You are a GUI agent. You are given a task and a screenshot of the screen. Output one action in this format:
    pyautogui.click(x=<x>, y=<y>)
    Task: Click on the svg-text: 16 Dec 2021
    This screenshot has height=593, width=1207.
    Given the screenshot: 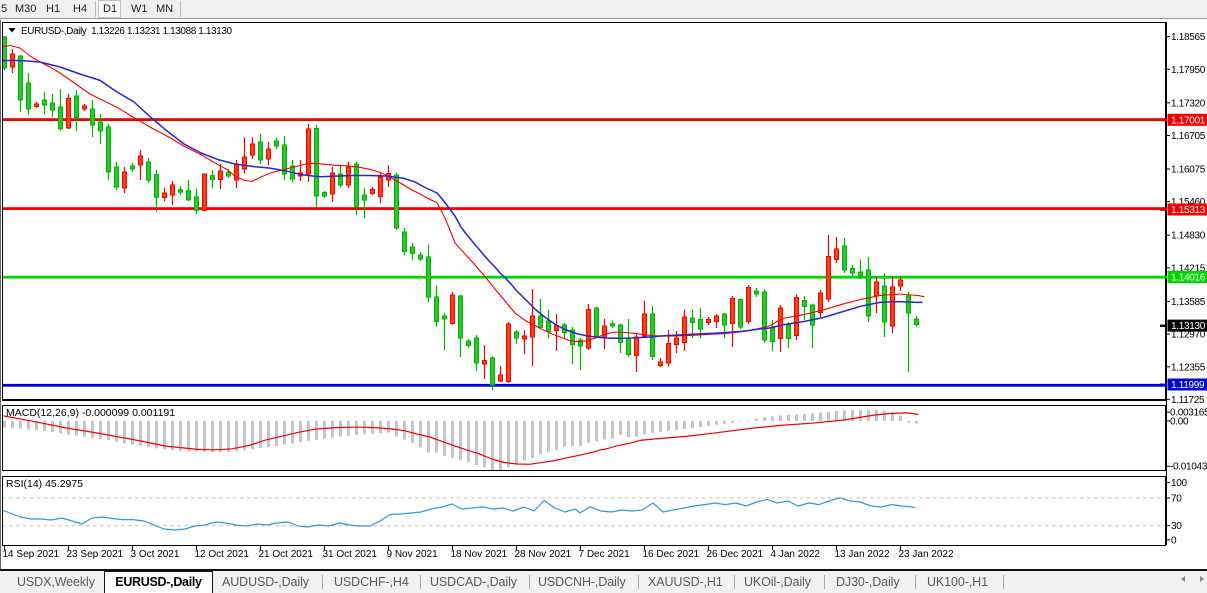 What is the action you would take?
    pyautogui.click(x=671, y=554)
    